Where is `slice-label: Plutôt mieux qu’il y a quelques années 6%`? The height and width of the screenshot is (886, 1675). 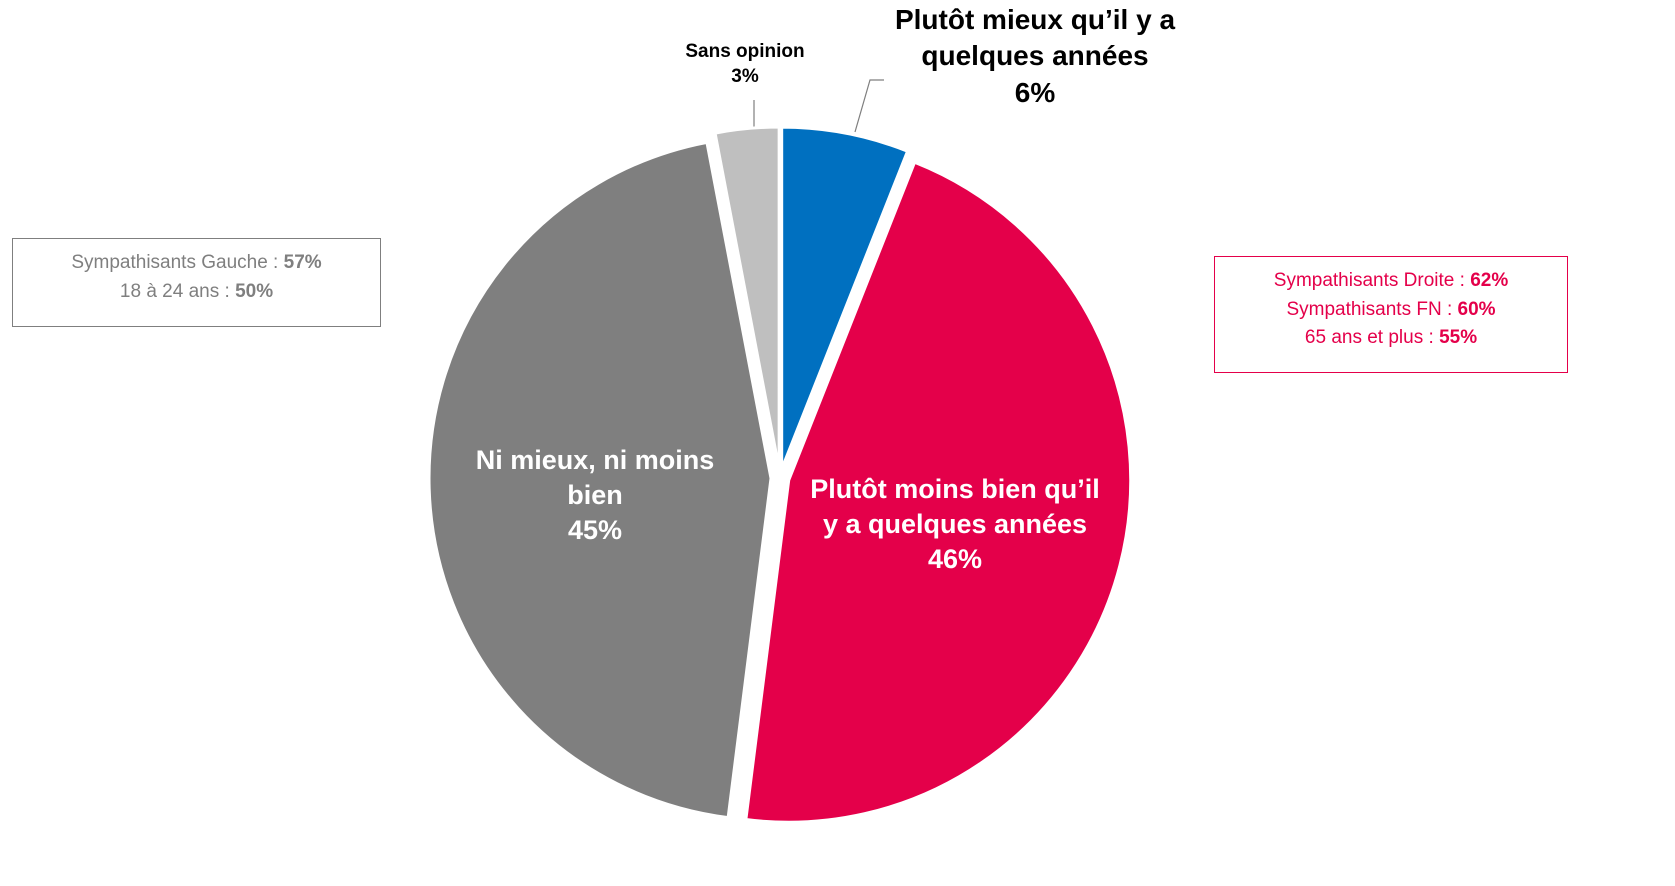
slice-label: Plutôt mieux qu’il y a quelques années 6% is located at coordinates (1035, 56).